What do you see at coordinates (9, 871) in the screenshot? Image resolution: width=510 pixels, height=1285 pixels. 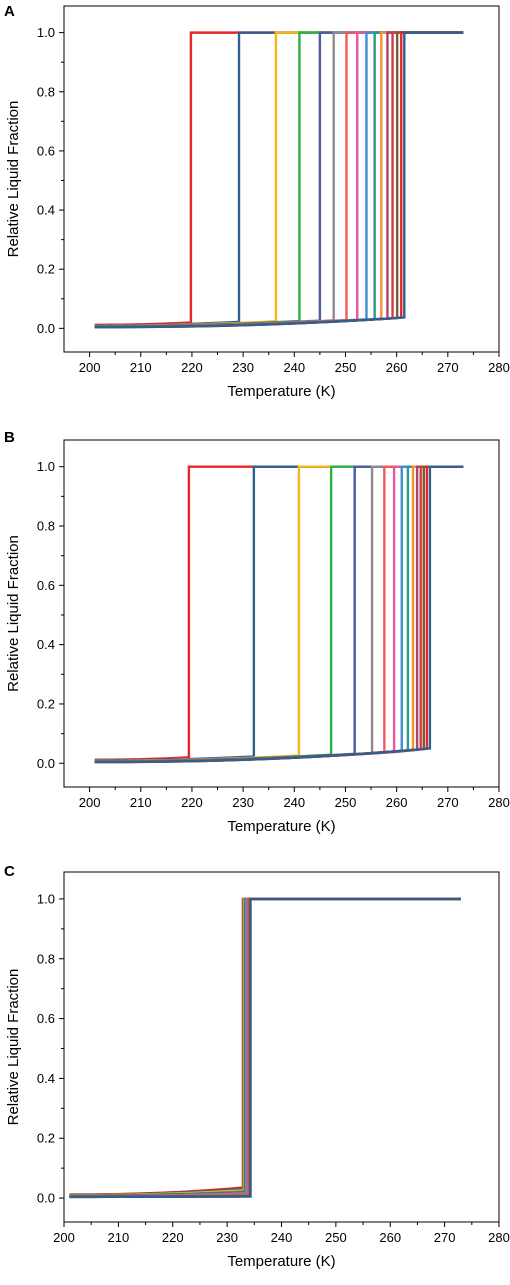 I see `panel-letter: C` at bounding box center [9, 871].